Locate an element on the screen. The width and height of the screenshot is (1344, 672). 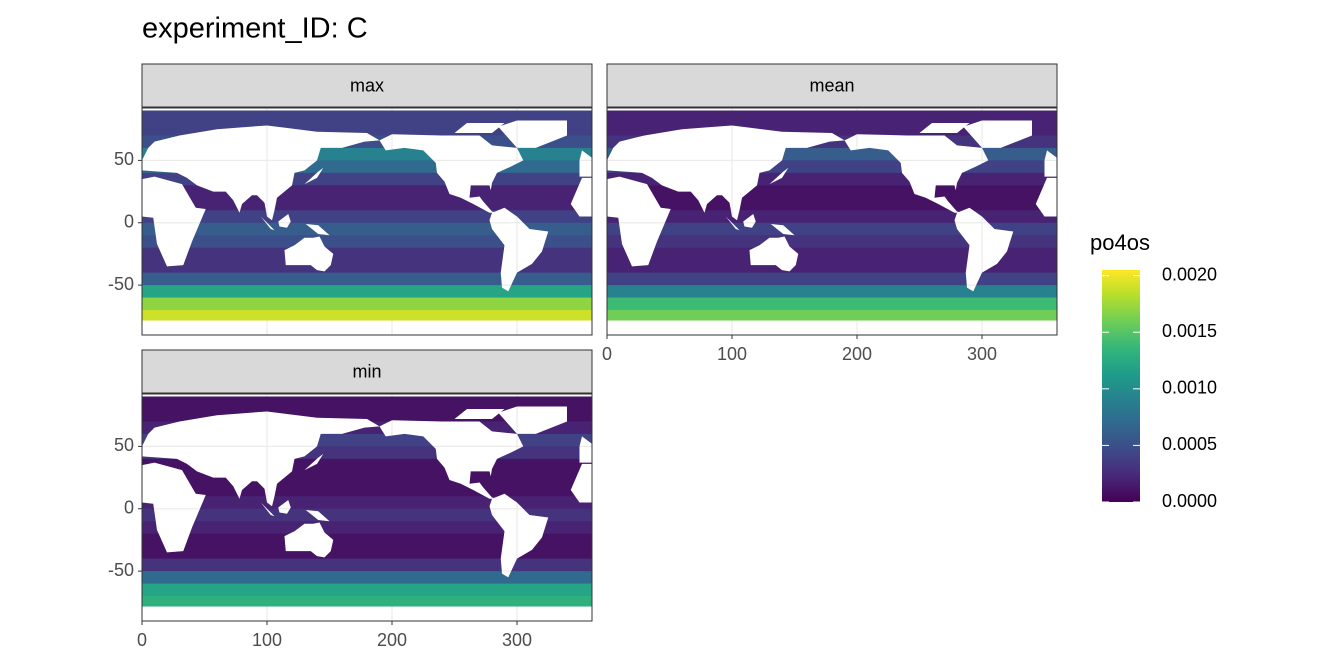
strip-label: mean is located at coordinates (831, 85).